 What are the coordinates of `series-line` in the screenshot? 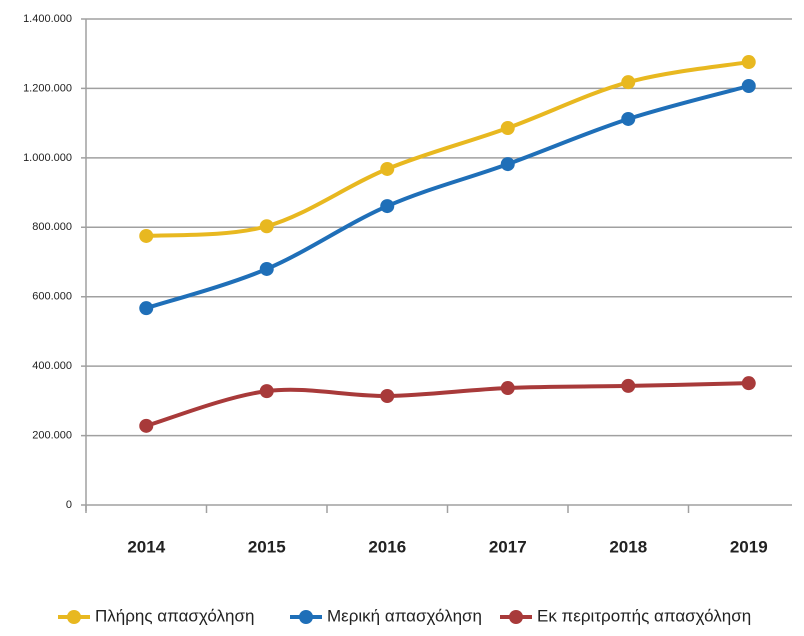 It's located at (447, 404).